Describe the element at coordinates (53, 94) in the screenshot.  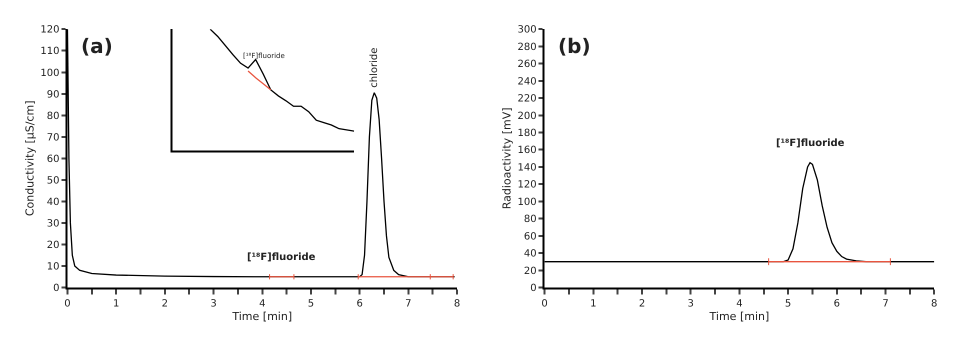
I see `y-tick-label: 90` at that location.